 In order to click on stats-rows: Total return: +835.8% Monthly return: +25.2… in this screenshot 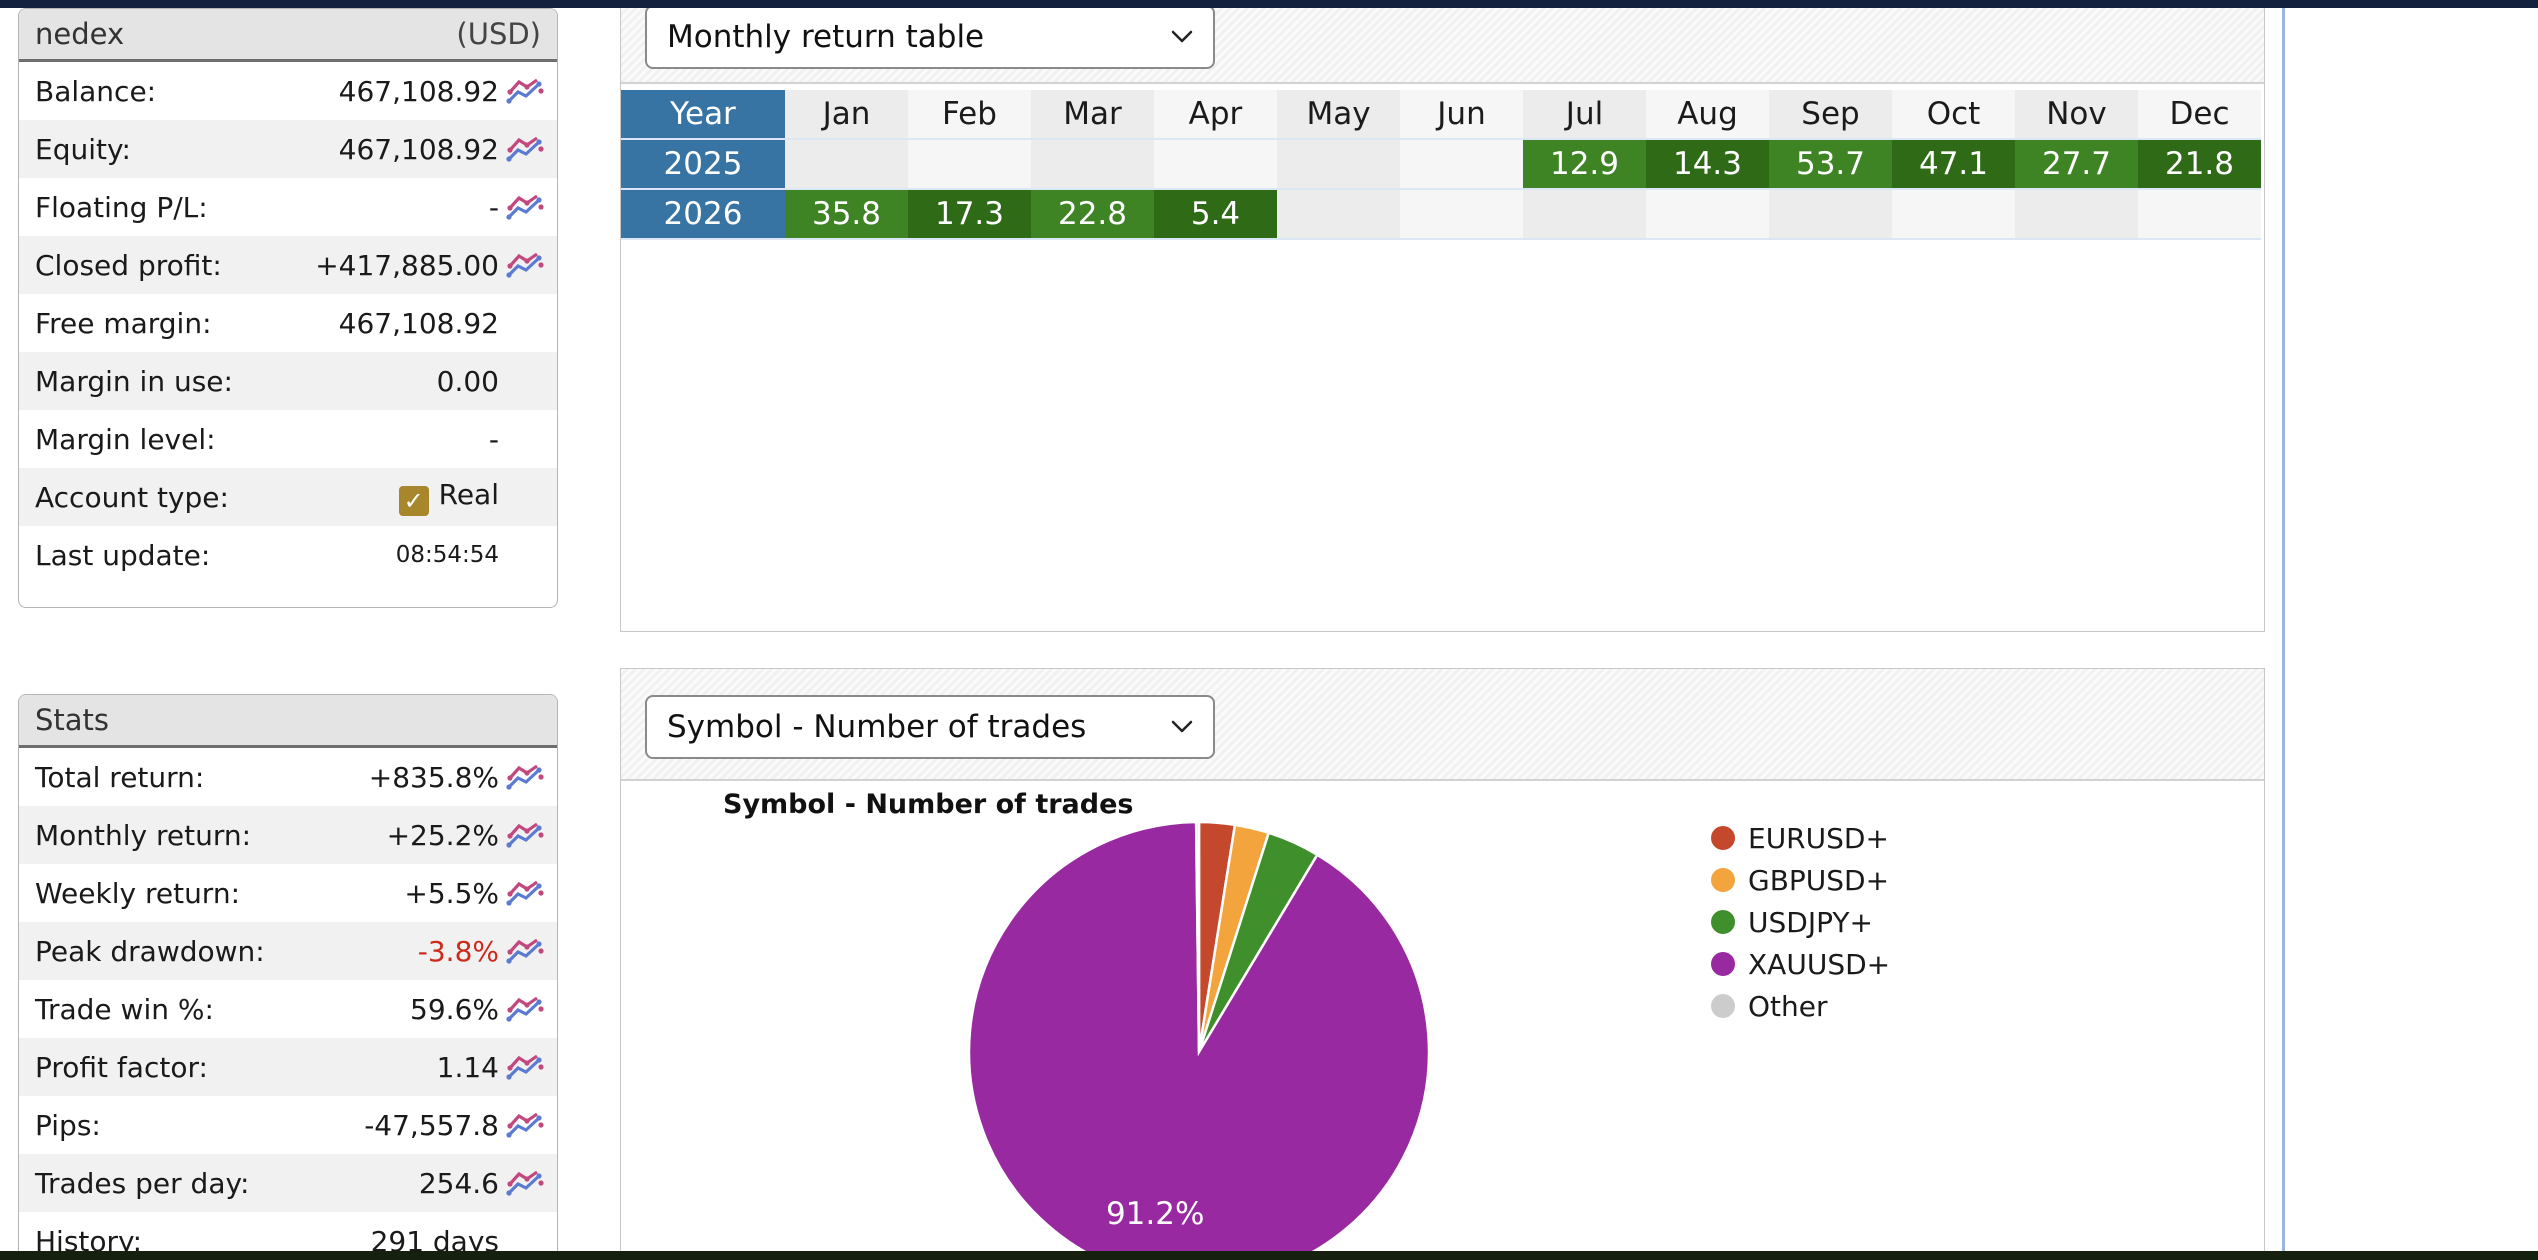, I will do `click(288, 1004)`.